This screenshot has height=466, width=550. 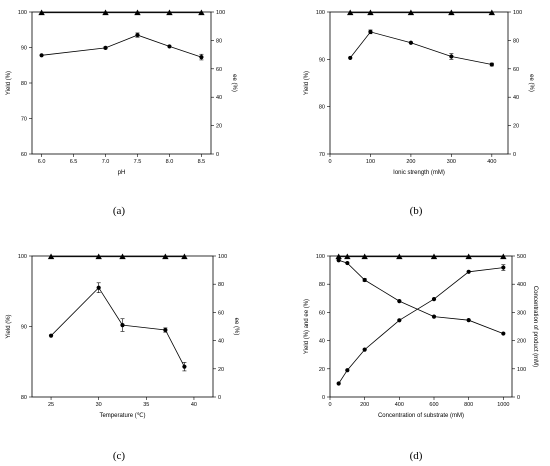 What do you see at coordinates (323, 398) in the screenshot?
I see `y-tick-label: 0` at bounding box center [323, 398].